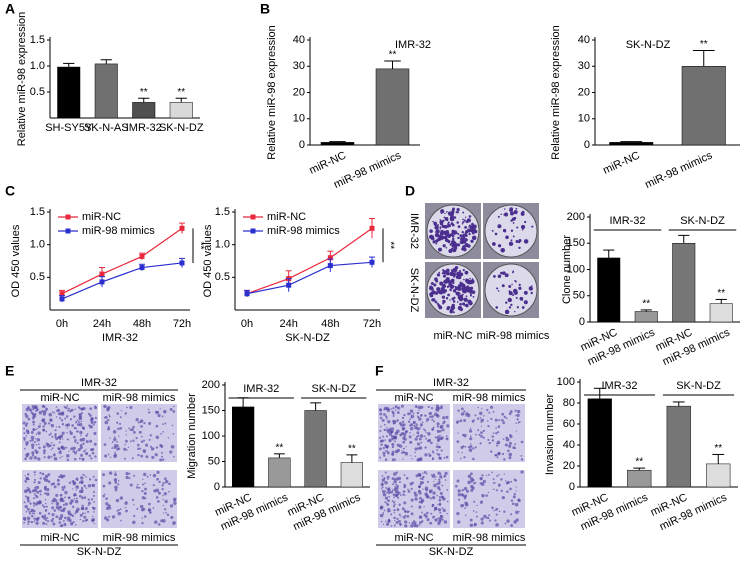 This screenshot has height=561, width=756. I want to click on y-axis-label: Invasion number, so click(550, 435).